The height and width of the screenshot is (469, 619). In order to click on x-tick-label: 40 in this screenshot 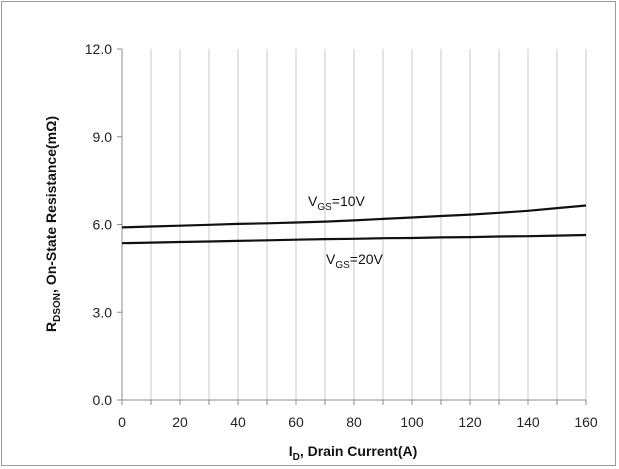, I will do `click(238, 422)`.